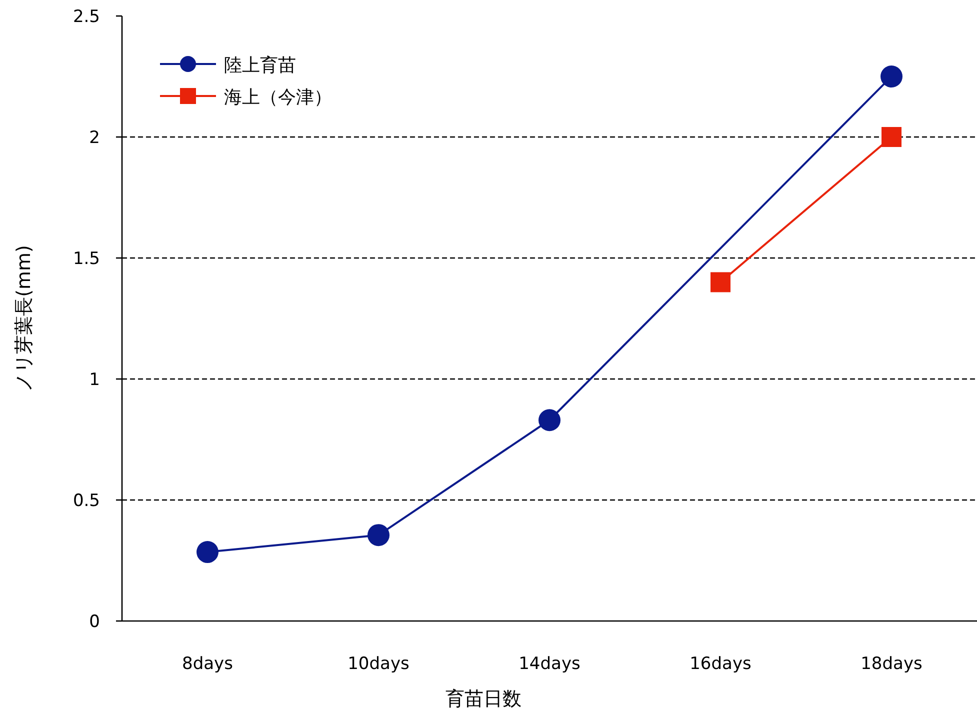 This screenshot has width=977, height=715. What do you see at coordinates (94, 622) in the screenshot?
I see `y-tick-label: 0` at bounding box center [94, 622].